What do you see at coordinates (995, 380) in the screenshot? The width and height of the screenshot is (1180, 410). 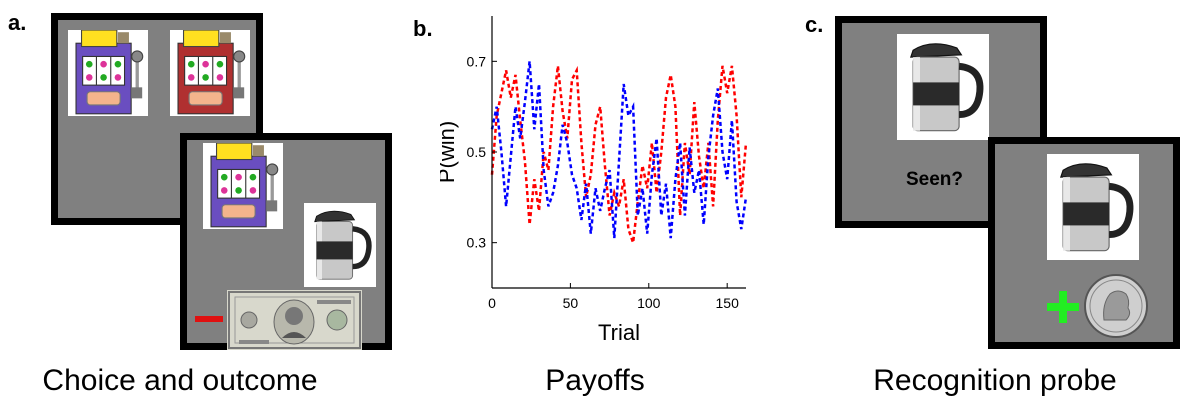 I see `panel-c-caption: Recognition probe` at bounding box center [995, 380].